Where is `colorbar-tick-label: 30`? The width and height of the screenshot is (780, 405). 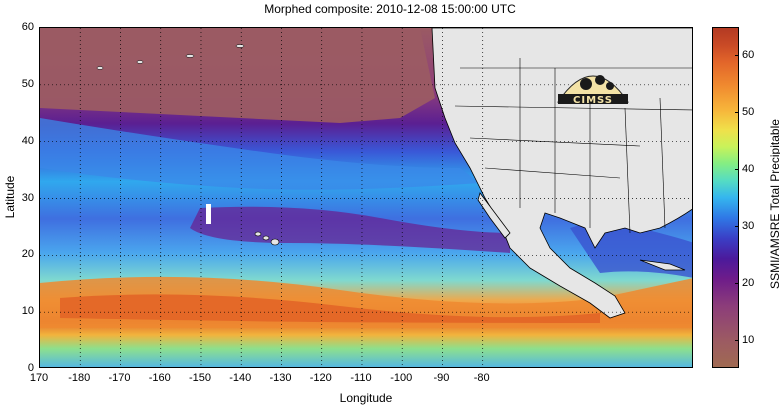 colorbar-tick-label: 30 is located at coordinates (748, 225).